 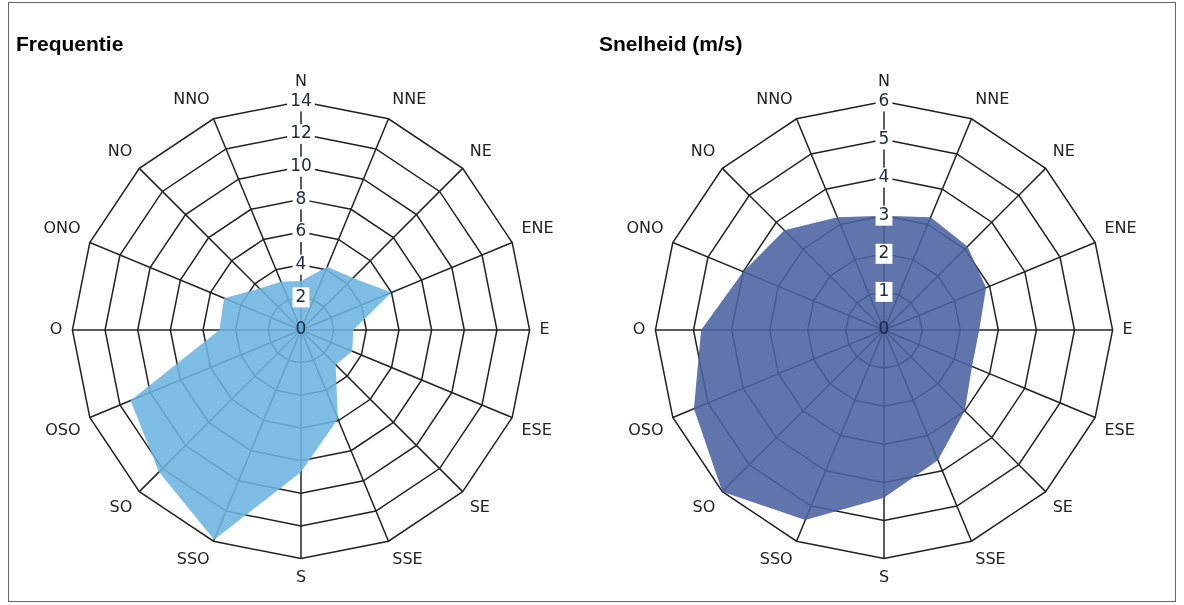 I want to click on y-tick-label: 8, so click(x=300, y=197).